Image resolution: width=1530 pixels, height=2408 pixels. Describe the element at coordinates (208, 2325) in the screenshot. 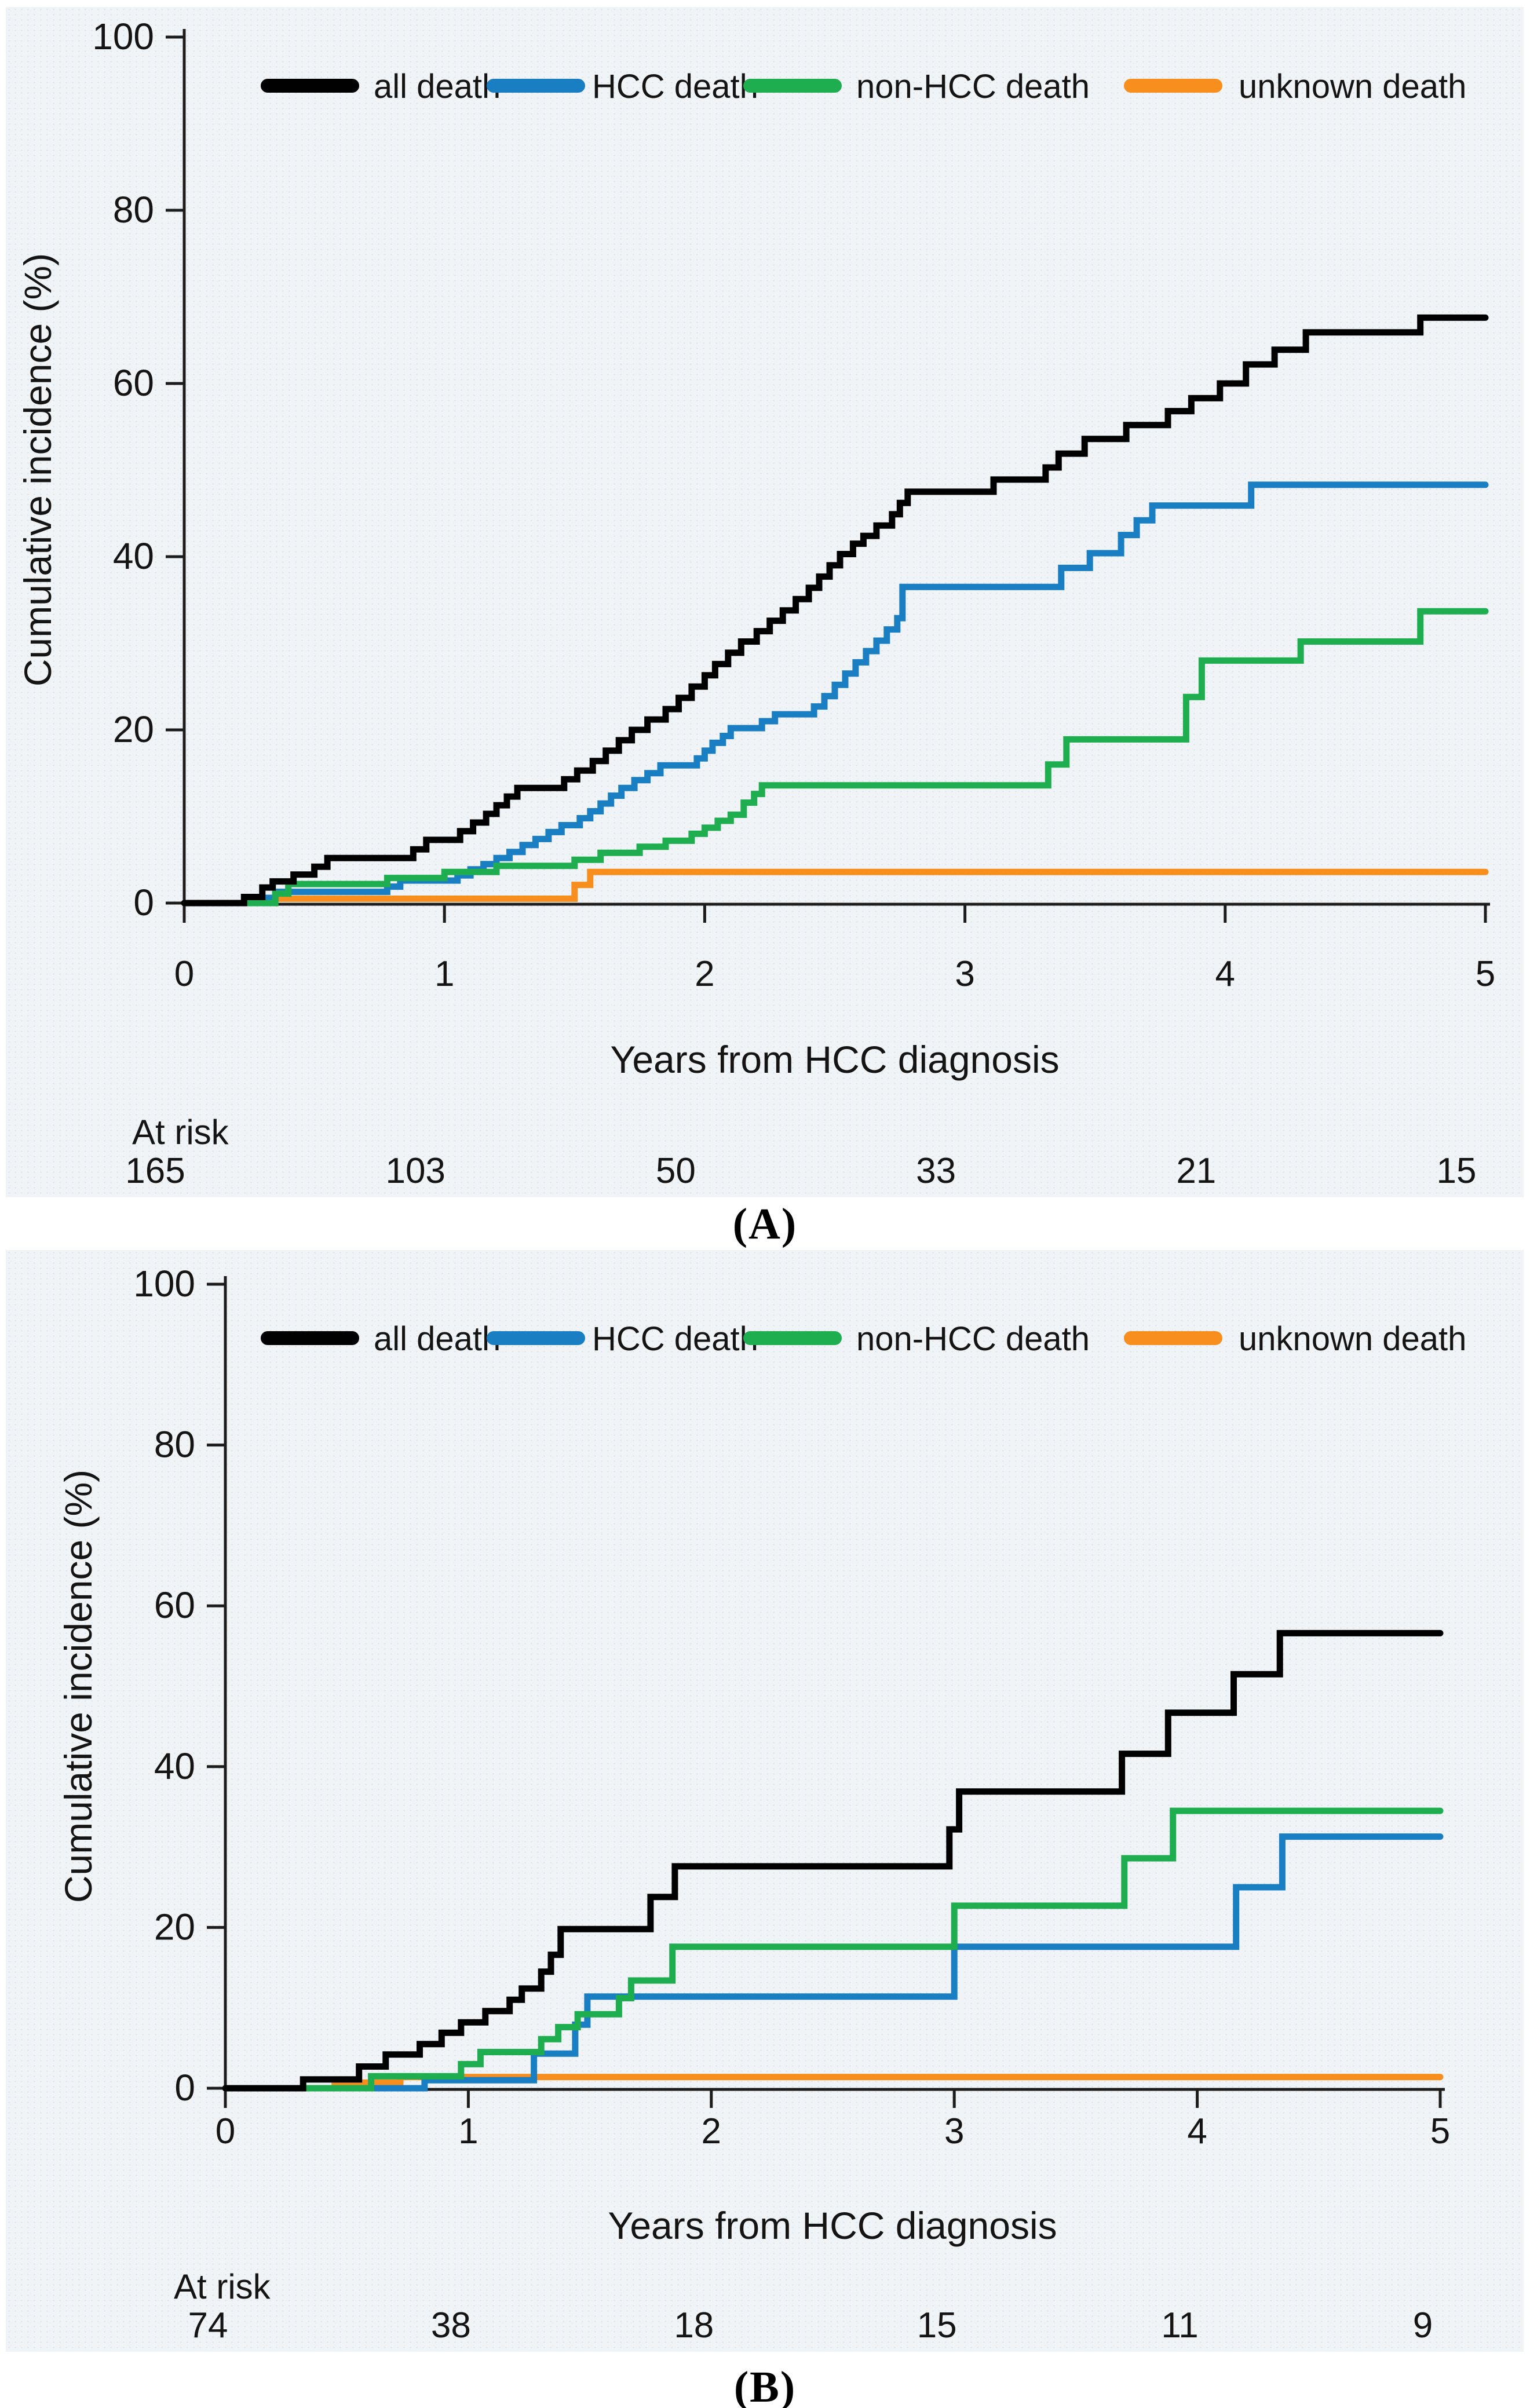

I see `at-risk-value: 74` at that location.